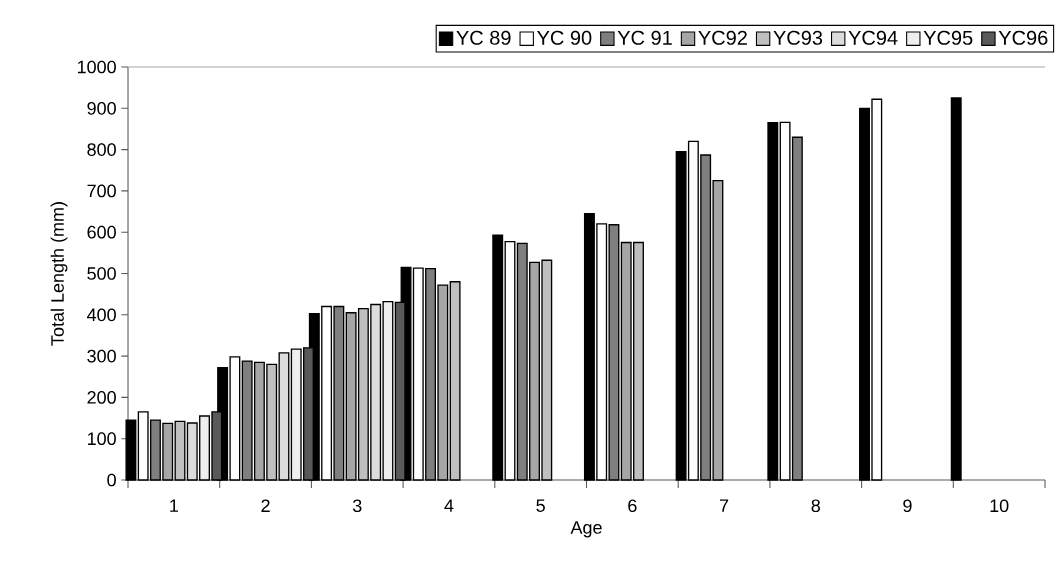 Image resolution: width=1062 pixels, height=579 pixels. Describe the element at coordinates (483, 37) in the screenshot. I see `legend-label: YC 89` at that location.